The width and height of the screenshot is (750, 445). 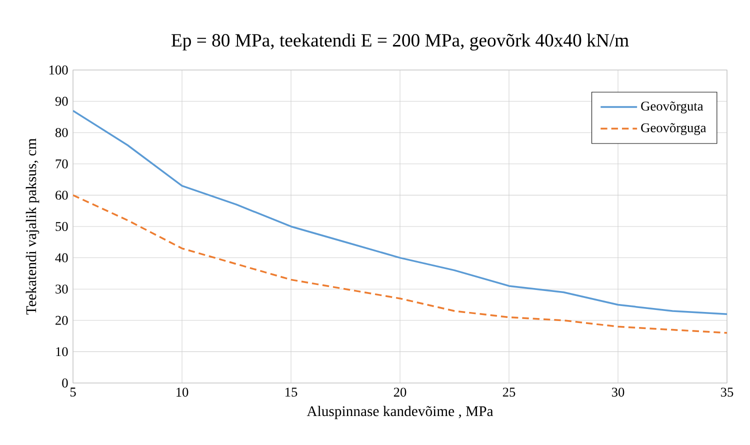 What do you see at coordinates (65, 383) in the screenshot?
I see `y-tick-label: 0` at bounding box center [65, 383].